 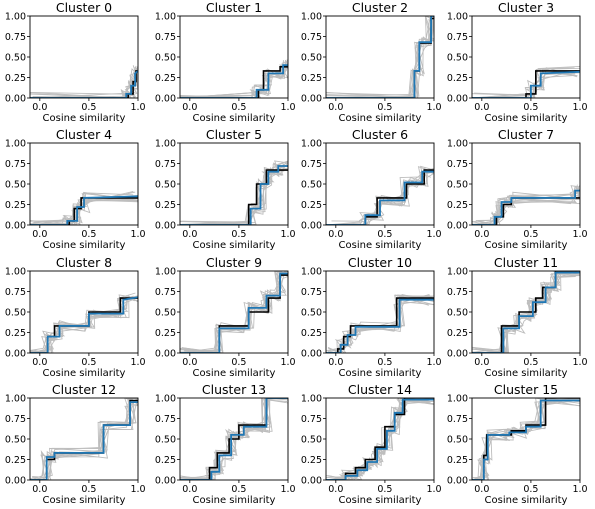 What do you see at coordinates (234, 262) in the screenshot?
I see `panel-title: Cluster 9` at bounding box center [234, 262].